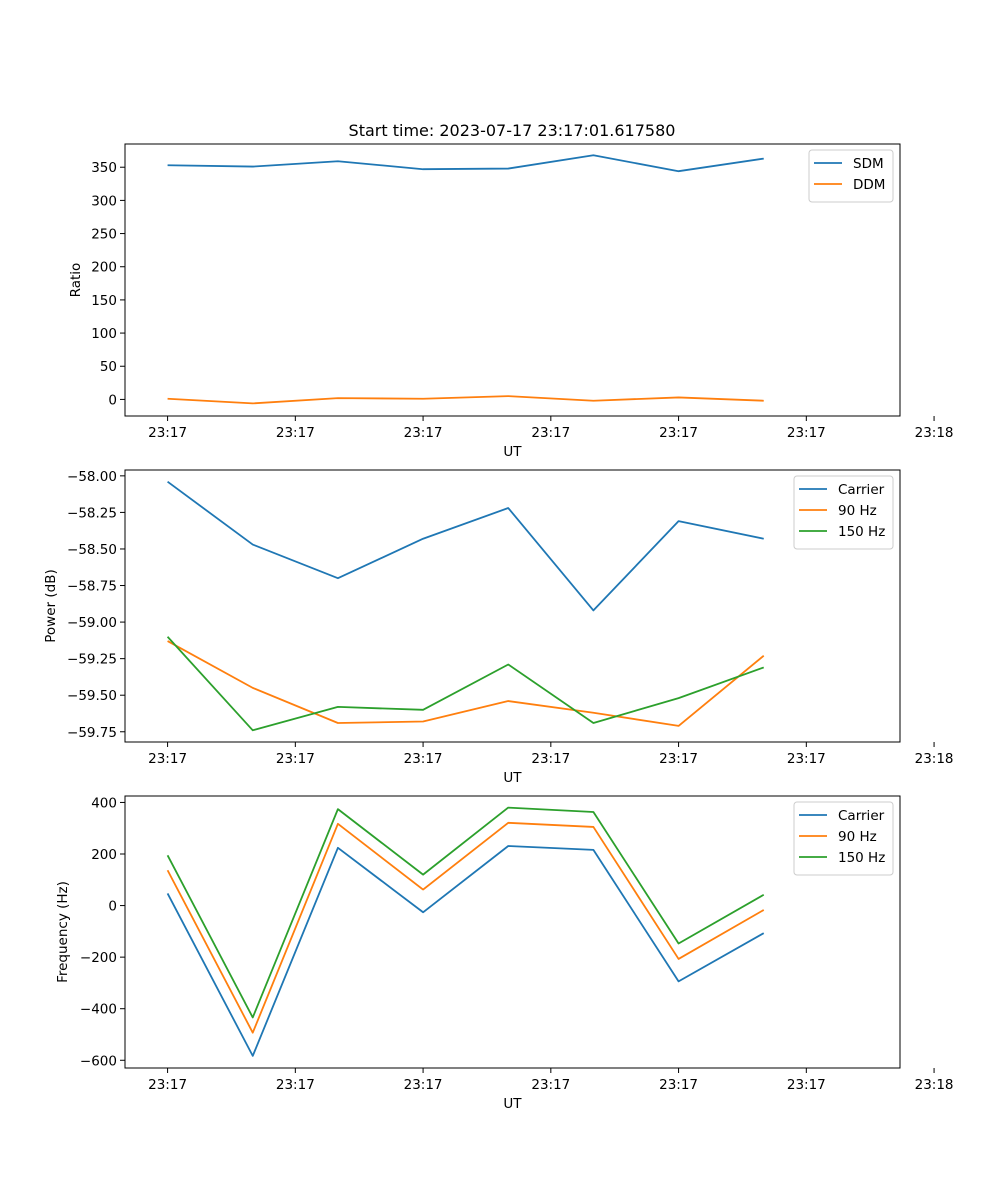 The height and width of the screenshot is (1200, 1000). Describe the element at coordinates (98, 958) in the screenshot. I see `y-tick-label: −200` at that location.